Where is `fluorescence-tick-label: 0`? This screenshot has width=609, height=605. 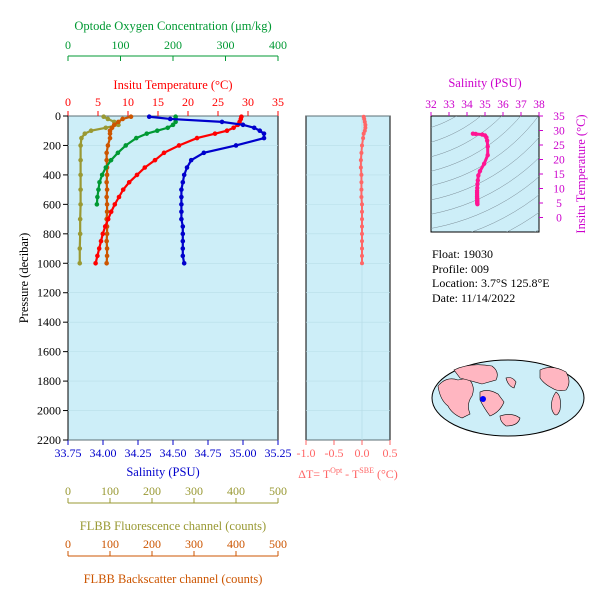 fluorescence-tick-label: 0 is located at coordinates (68, 491).